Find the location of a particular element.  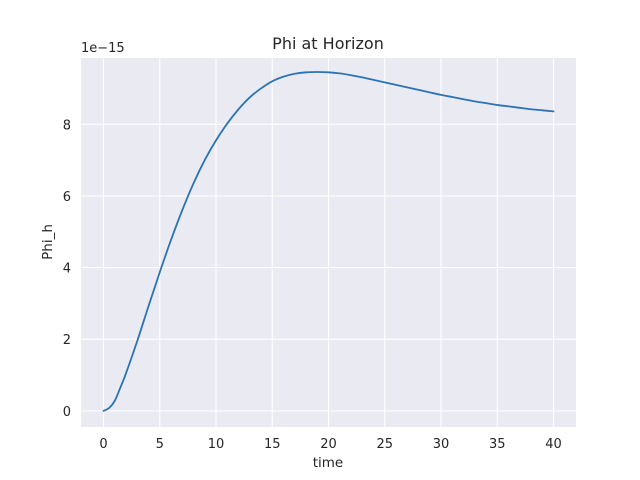

x-tick-label: 40 is located at coordinates (553, 444).